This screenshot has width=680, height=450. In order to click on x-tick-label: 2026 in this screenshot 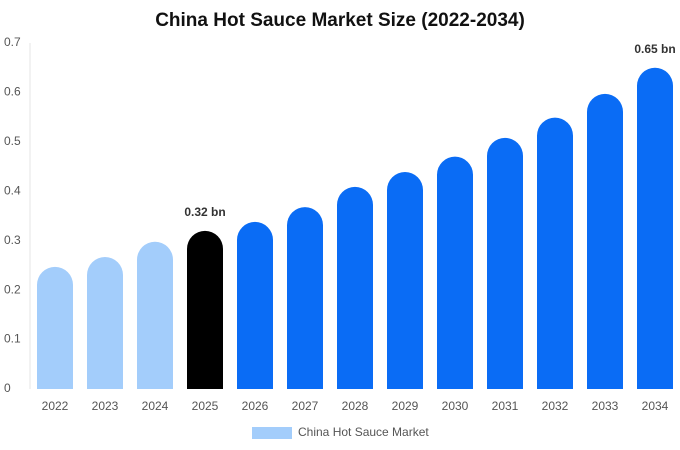, I will do `click(255, 406)`.